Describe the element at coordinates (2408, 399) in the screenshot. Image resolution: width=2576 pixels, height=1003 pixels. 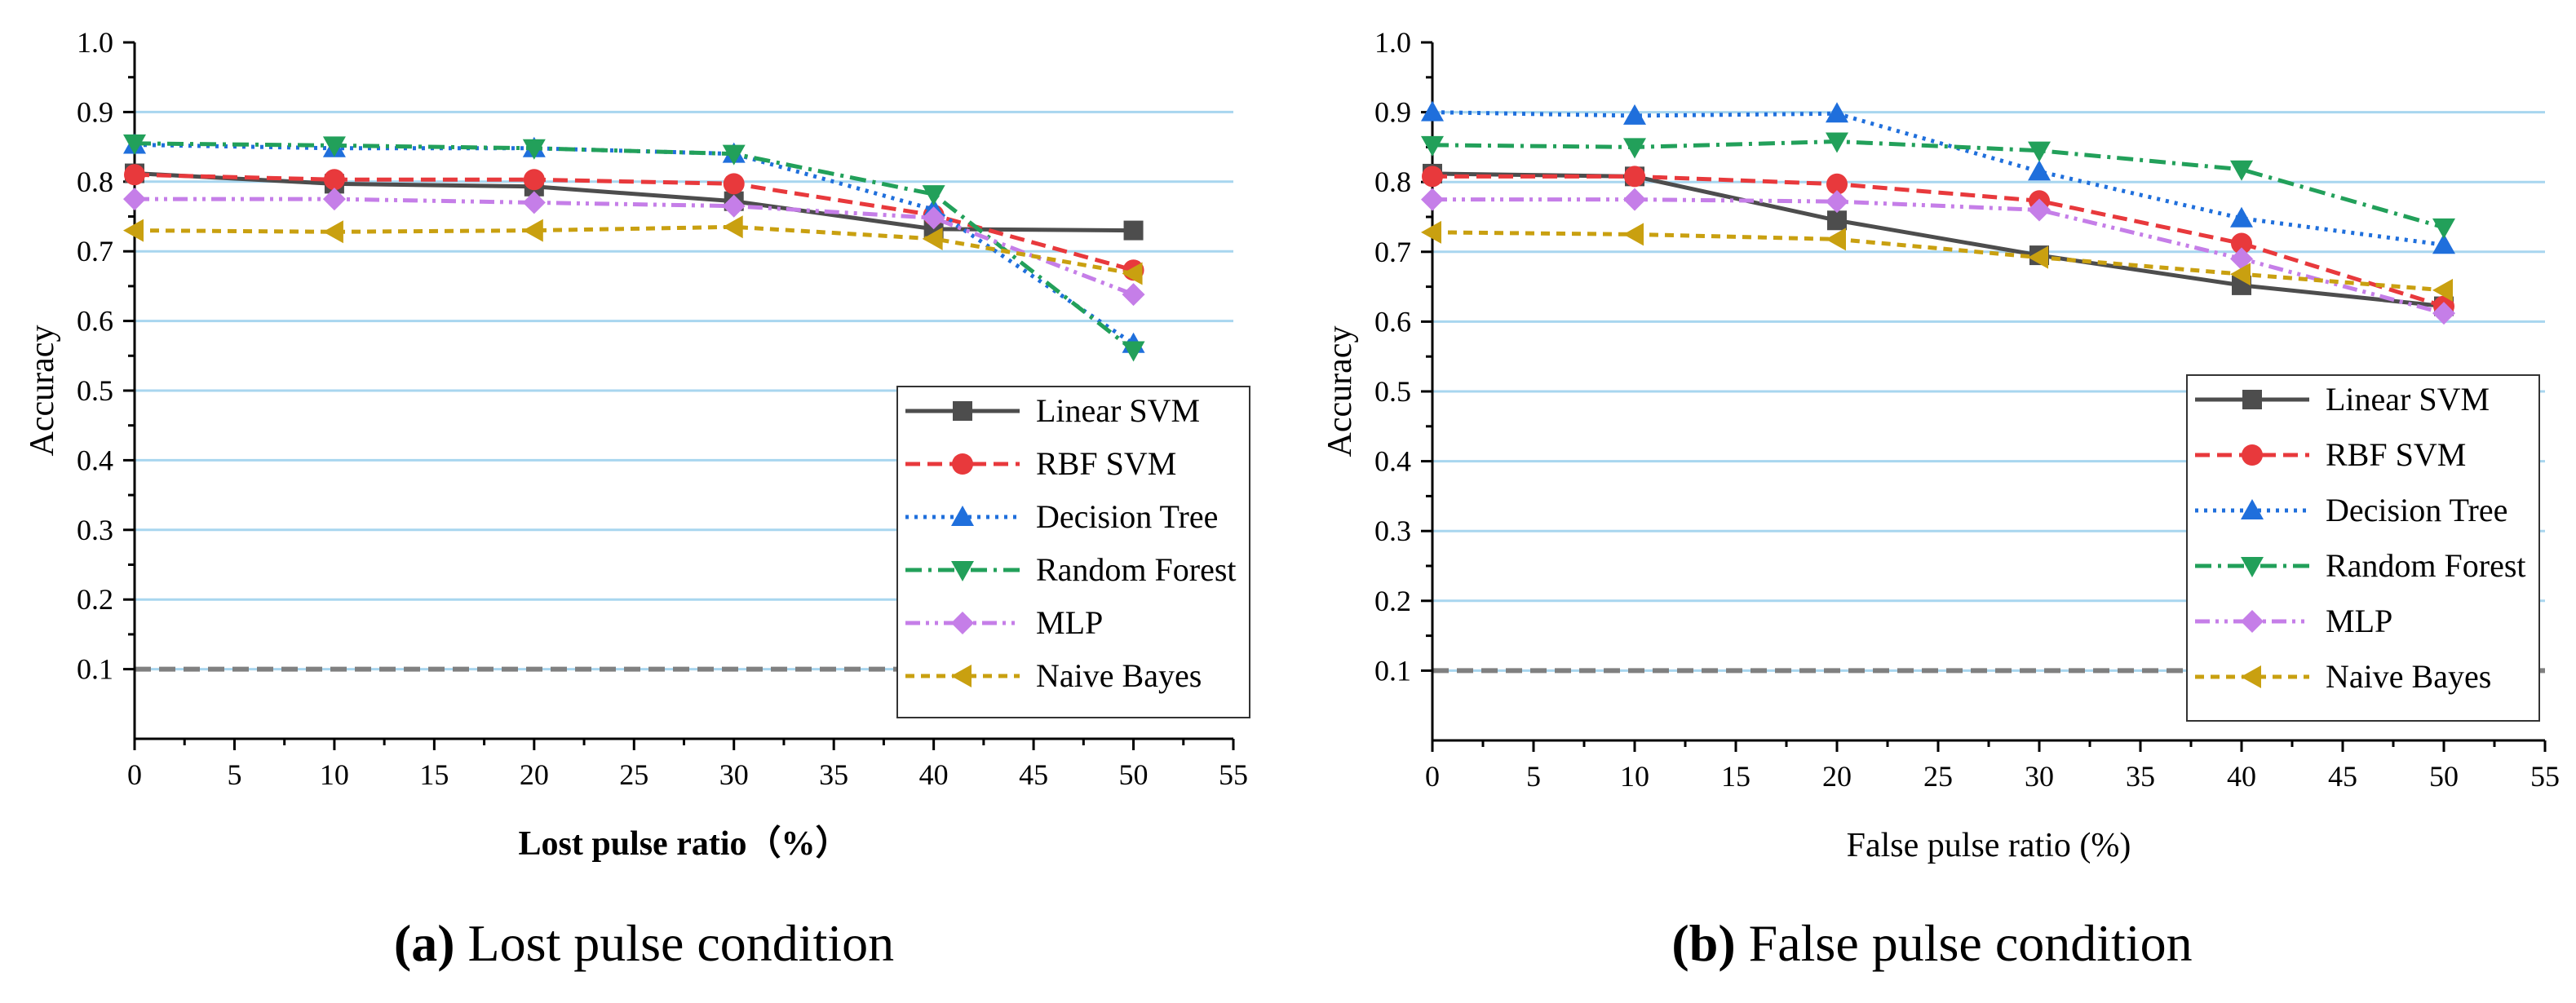
I see `chart-b-legend-label-linear_svm: Linear SVM` at that location.